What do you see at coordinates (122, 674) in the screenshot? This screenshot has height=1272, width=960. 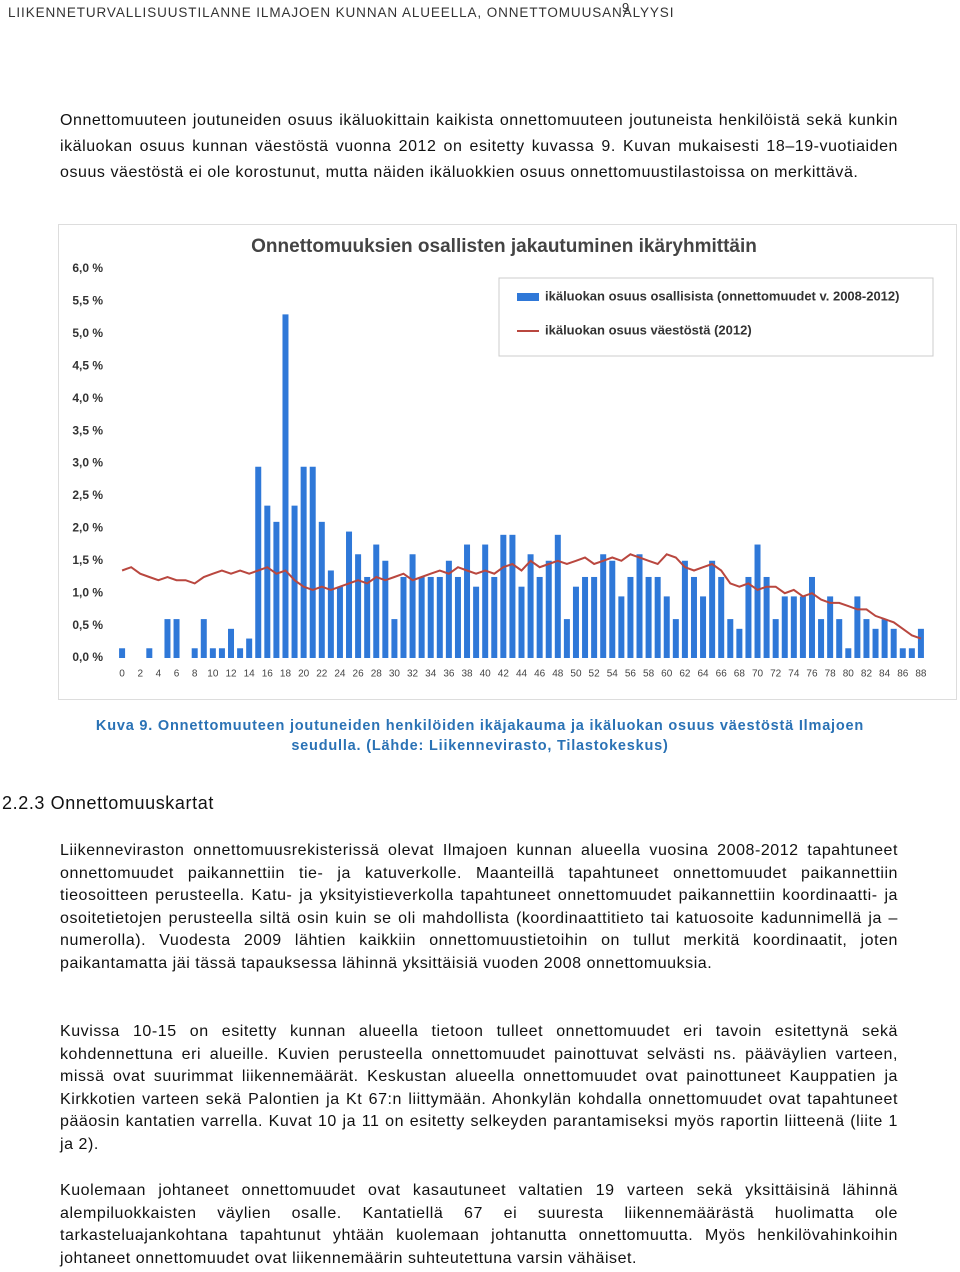 I see `x-tick-label: 0` at bounding box center [122, 674].